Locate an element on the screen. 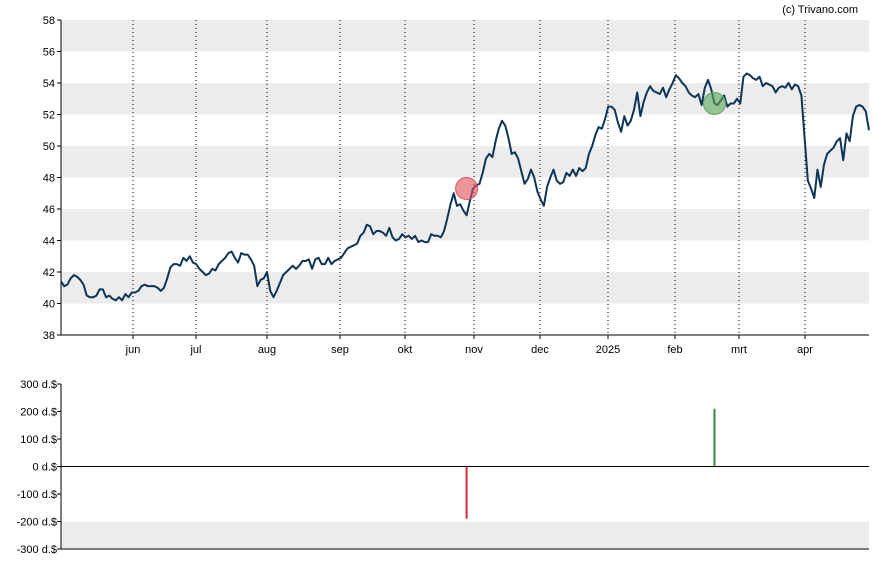  month-tick-label: jul is located at coordinates (195, 350).